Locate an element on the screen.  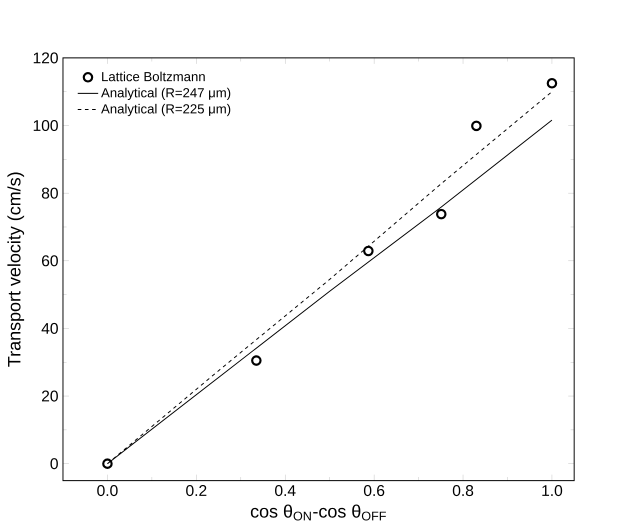
y-tick-label: 0 is located at coordinates (54, 464).